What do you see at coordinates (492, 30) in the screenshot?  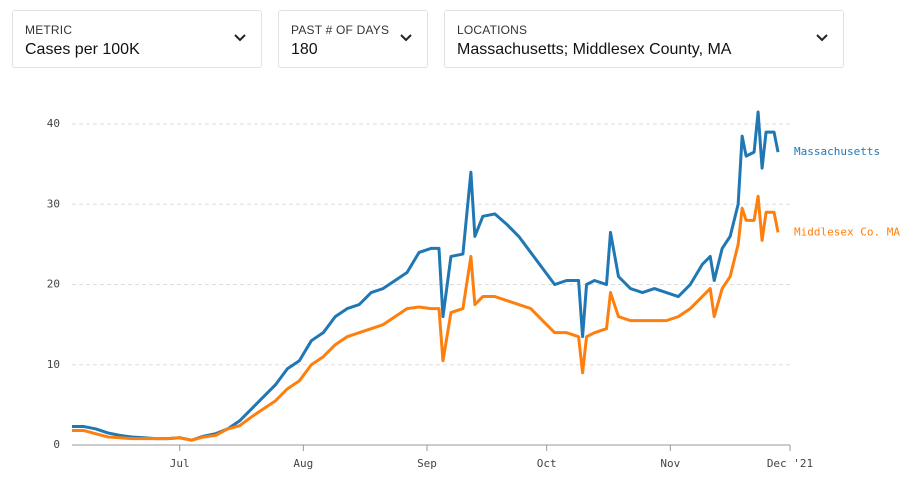 I see `dropdown-label: LOCATIONS` at bounding box center [492, 30].